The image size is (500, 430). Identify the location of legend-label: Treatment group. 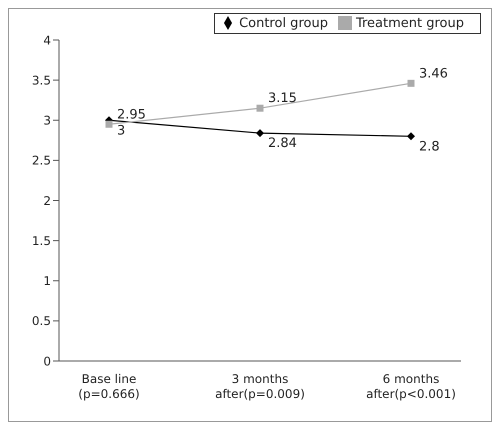
(410, 23).